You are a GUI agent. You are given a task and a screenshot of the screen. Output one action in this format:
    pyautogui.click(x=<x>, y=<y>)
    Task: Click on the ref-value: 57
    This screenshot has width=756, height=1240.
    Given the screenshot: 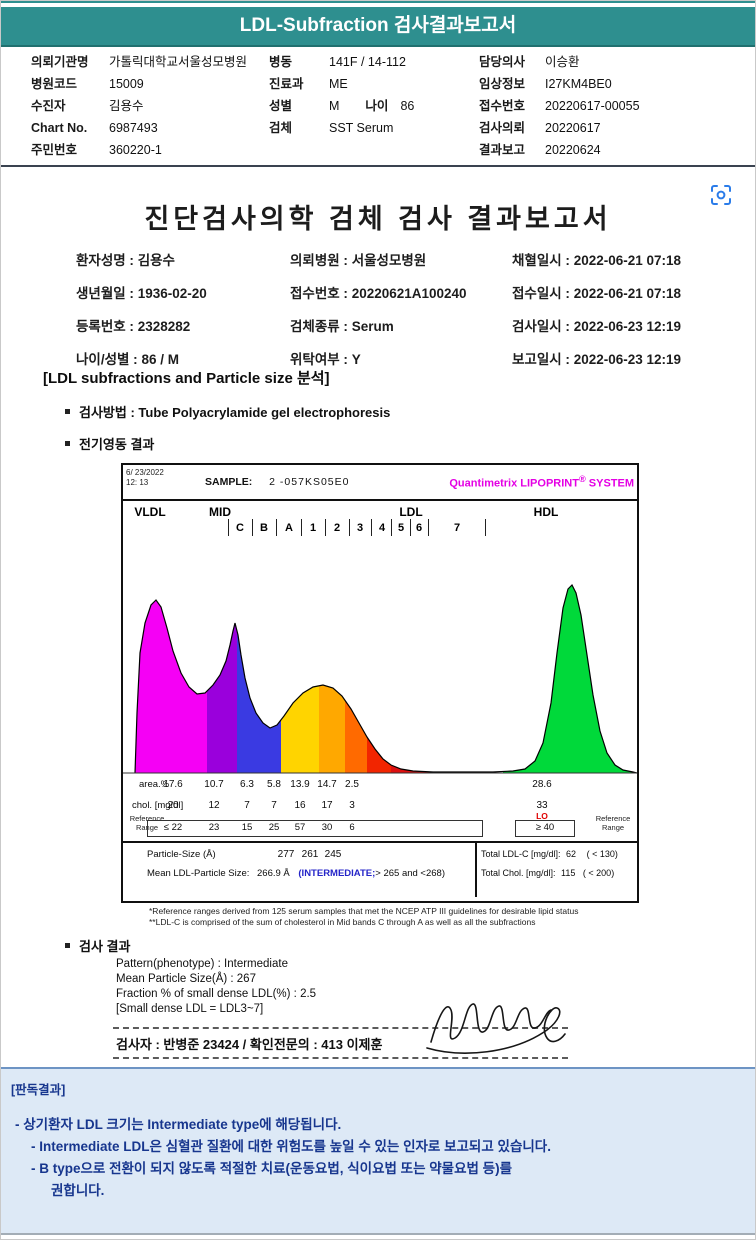 What is the action you would take?
    pyautogui.click(x=300, y=827)
    